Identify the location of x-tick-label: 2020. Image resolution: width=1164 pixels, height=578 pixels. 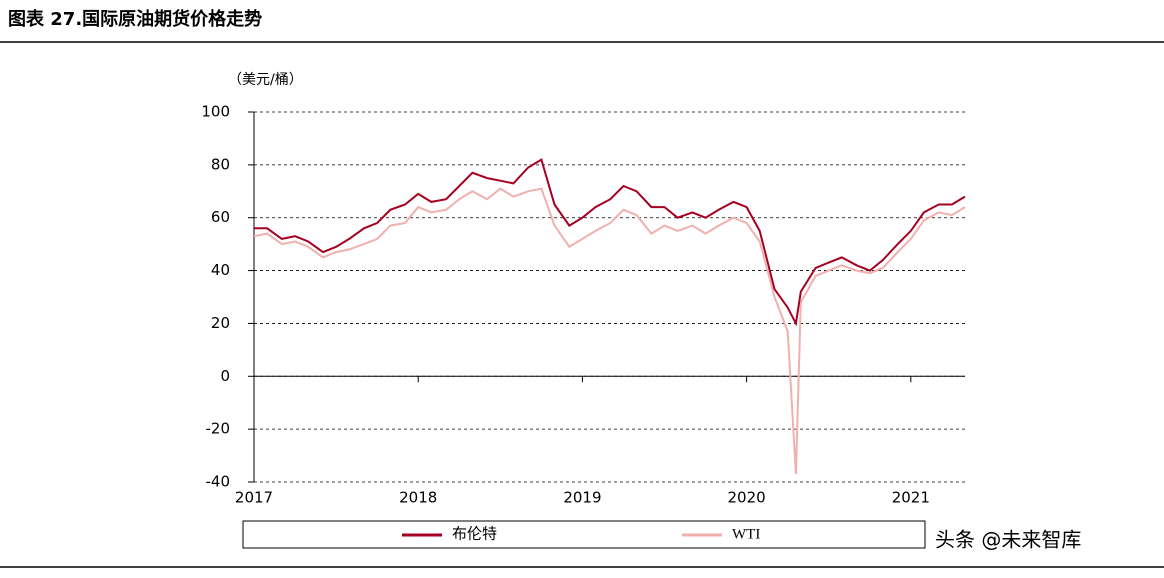
(747, 498).